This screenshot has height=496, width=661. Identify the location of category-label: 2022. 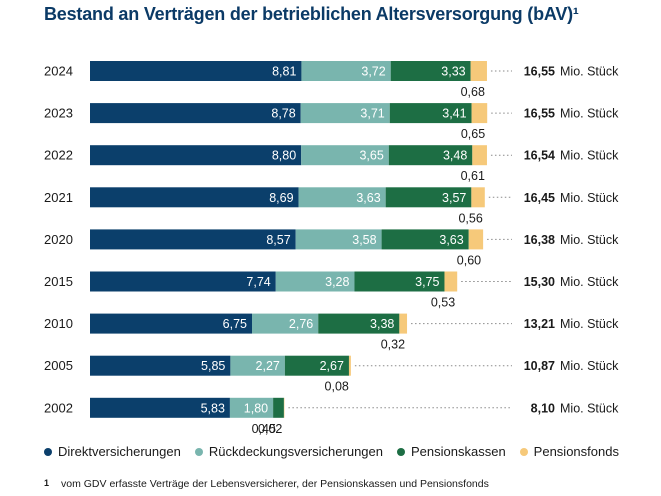
(58, 155).